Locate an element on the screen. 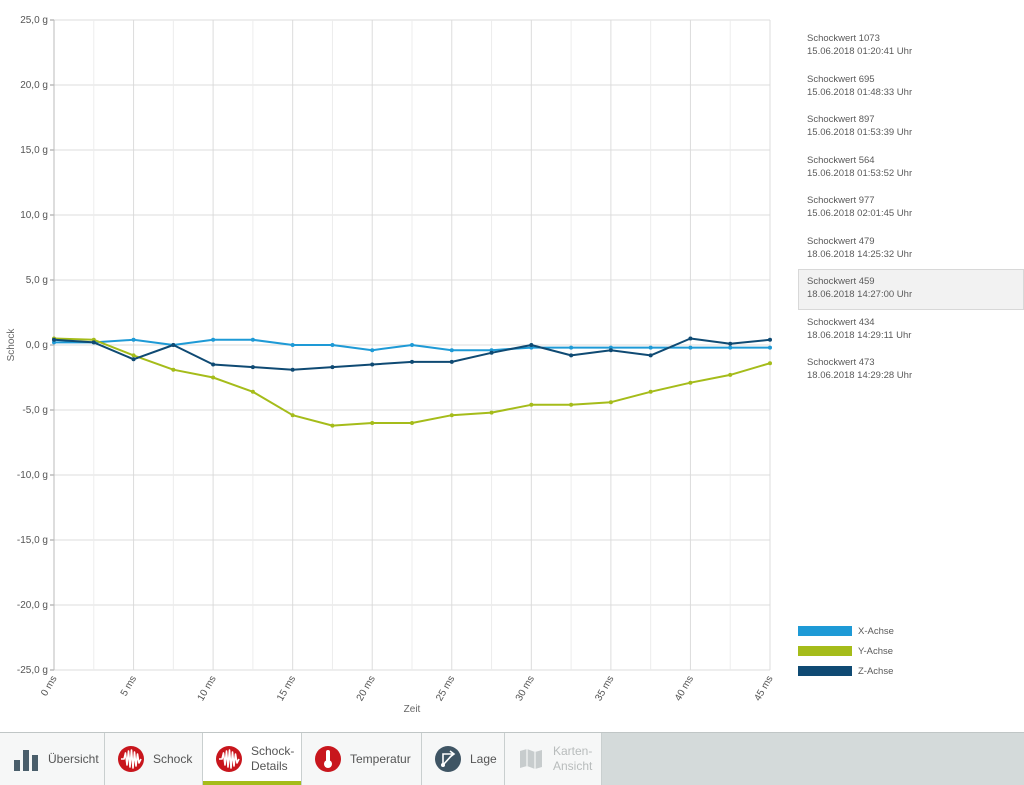 The image size is (1024, 785). x-tick-label: 0 ms is located at coordinates (49, 686).